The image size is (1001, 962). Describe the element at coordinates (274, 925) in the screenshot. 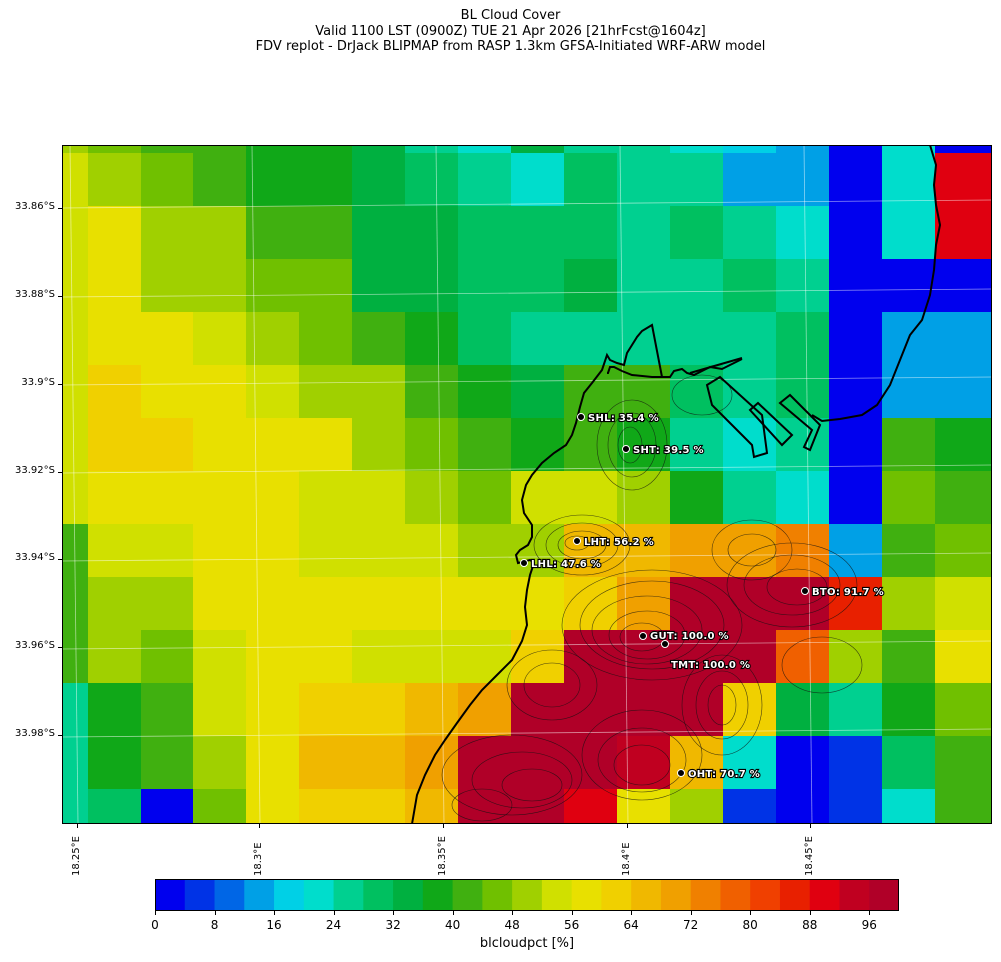

I see `colorbar-tick-label: 16` at that location.